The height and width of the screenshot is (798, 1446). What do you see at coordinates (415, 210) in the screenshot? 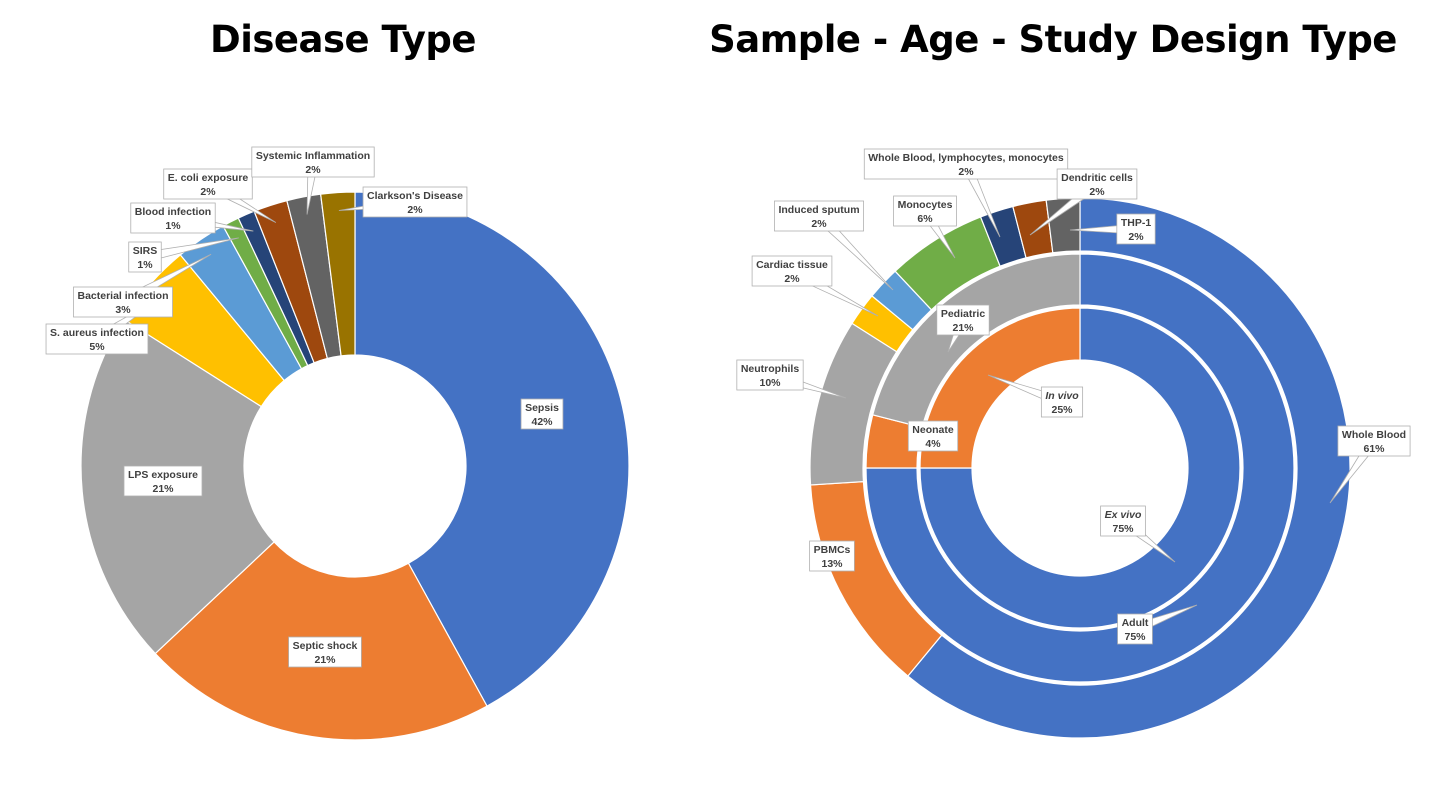
I see `data-label-value-disease-clarkson-s-disease: 2%` at bounding box center [415, 210].